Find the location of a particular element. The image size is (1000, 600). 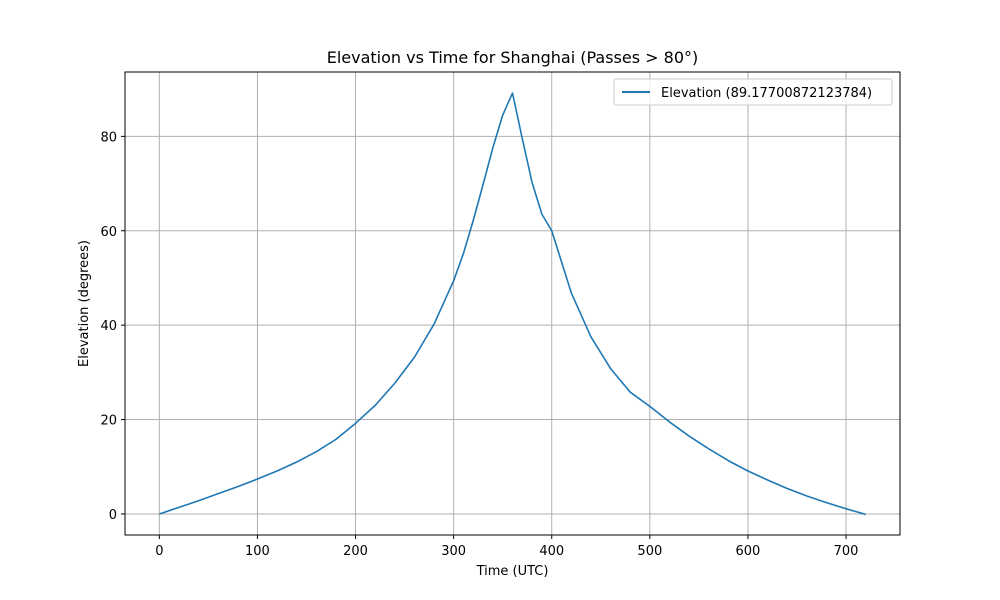

y-tick-label: 20 is located at coordinates (108, 421).